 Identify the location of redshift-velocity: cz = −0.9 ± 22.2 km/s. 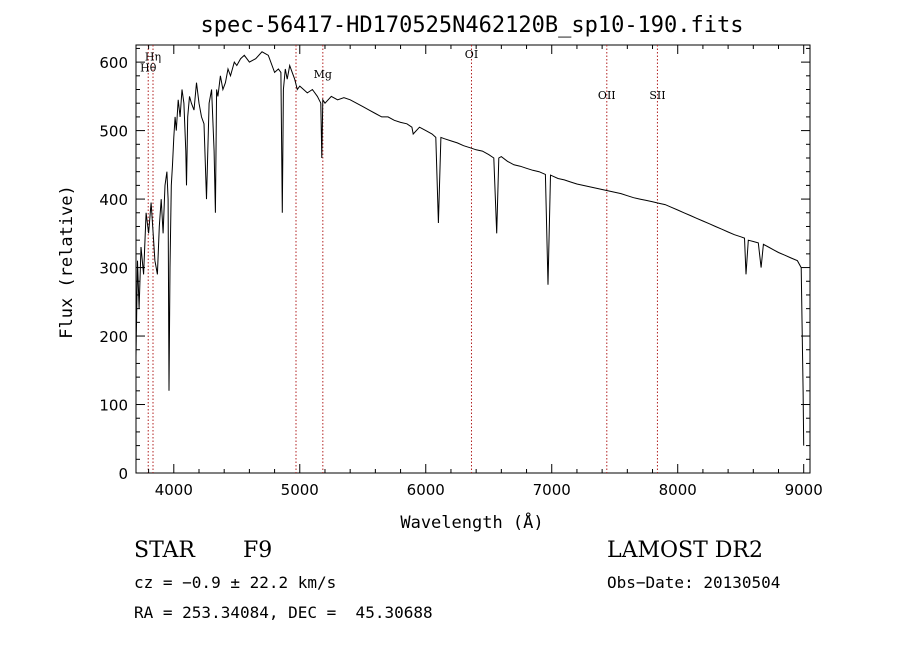
(235, 582).